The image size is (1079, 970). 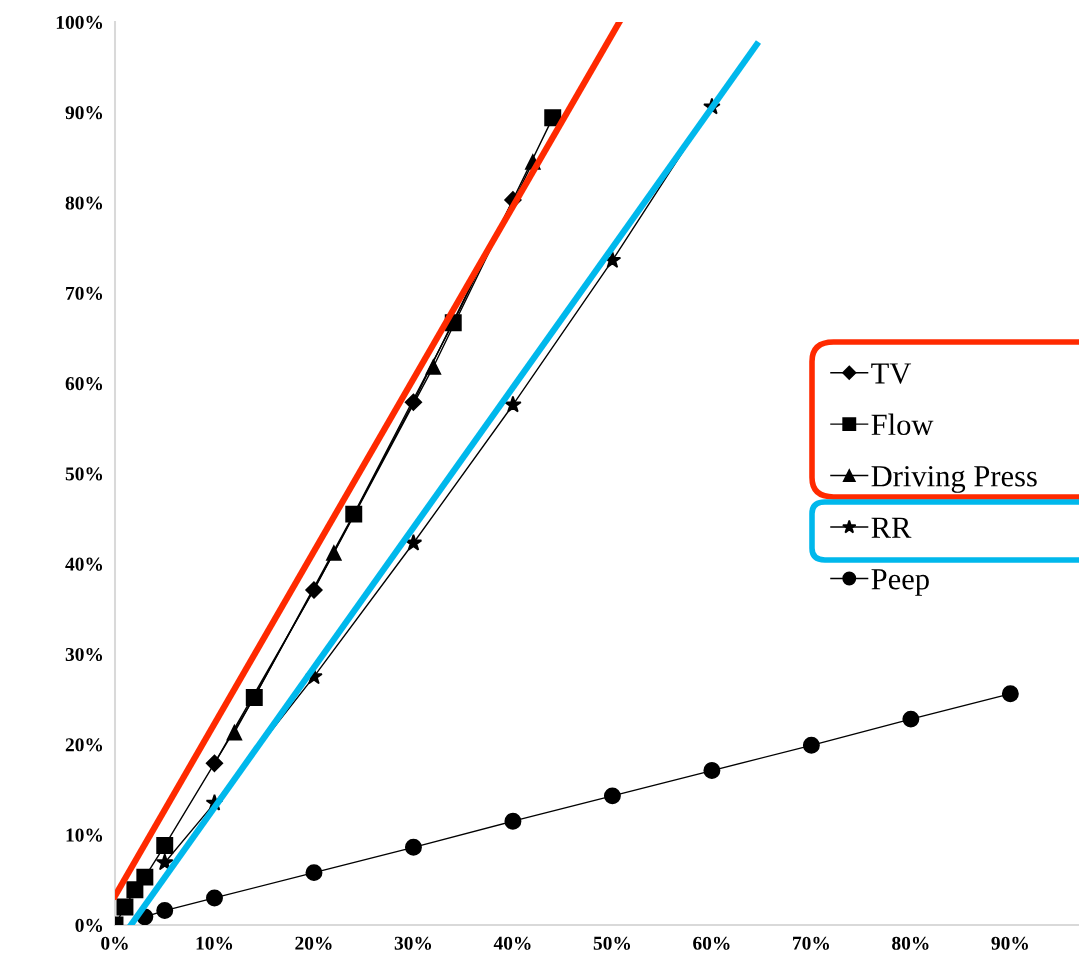 What do you see at coordinates (89, 925) in the screenshot?
I see `y-tick-label: 0%` at bounding box center [89, 925].